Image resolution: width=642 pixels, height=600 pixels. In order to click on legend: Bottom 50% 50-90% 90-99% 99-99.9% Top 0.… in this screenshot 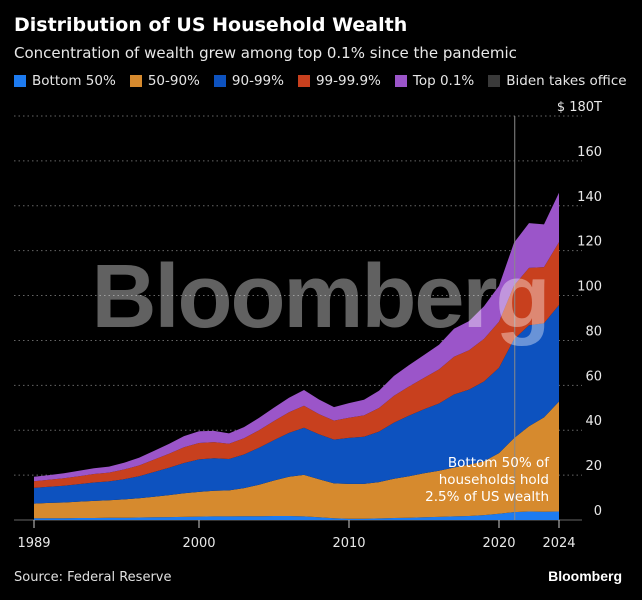, I will do `click(320, 81)`.